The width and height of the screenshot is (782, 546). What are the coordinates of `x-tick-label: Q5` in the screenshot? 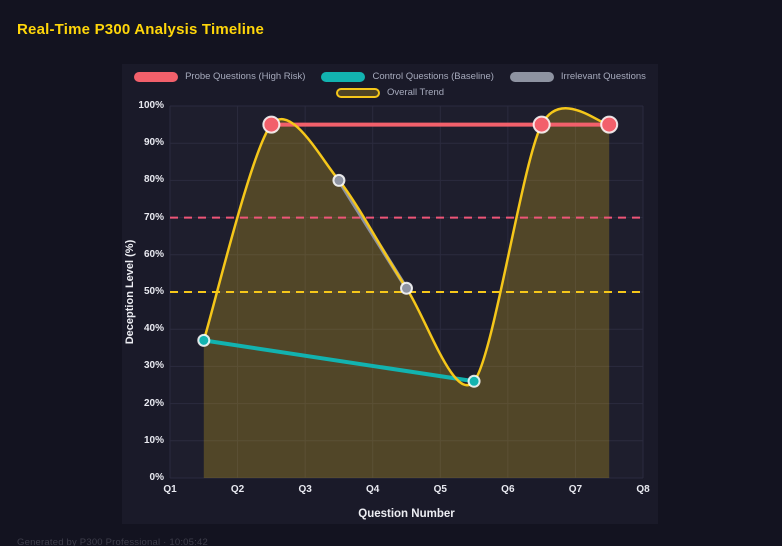 It's located at (440, 489).